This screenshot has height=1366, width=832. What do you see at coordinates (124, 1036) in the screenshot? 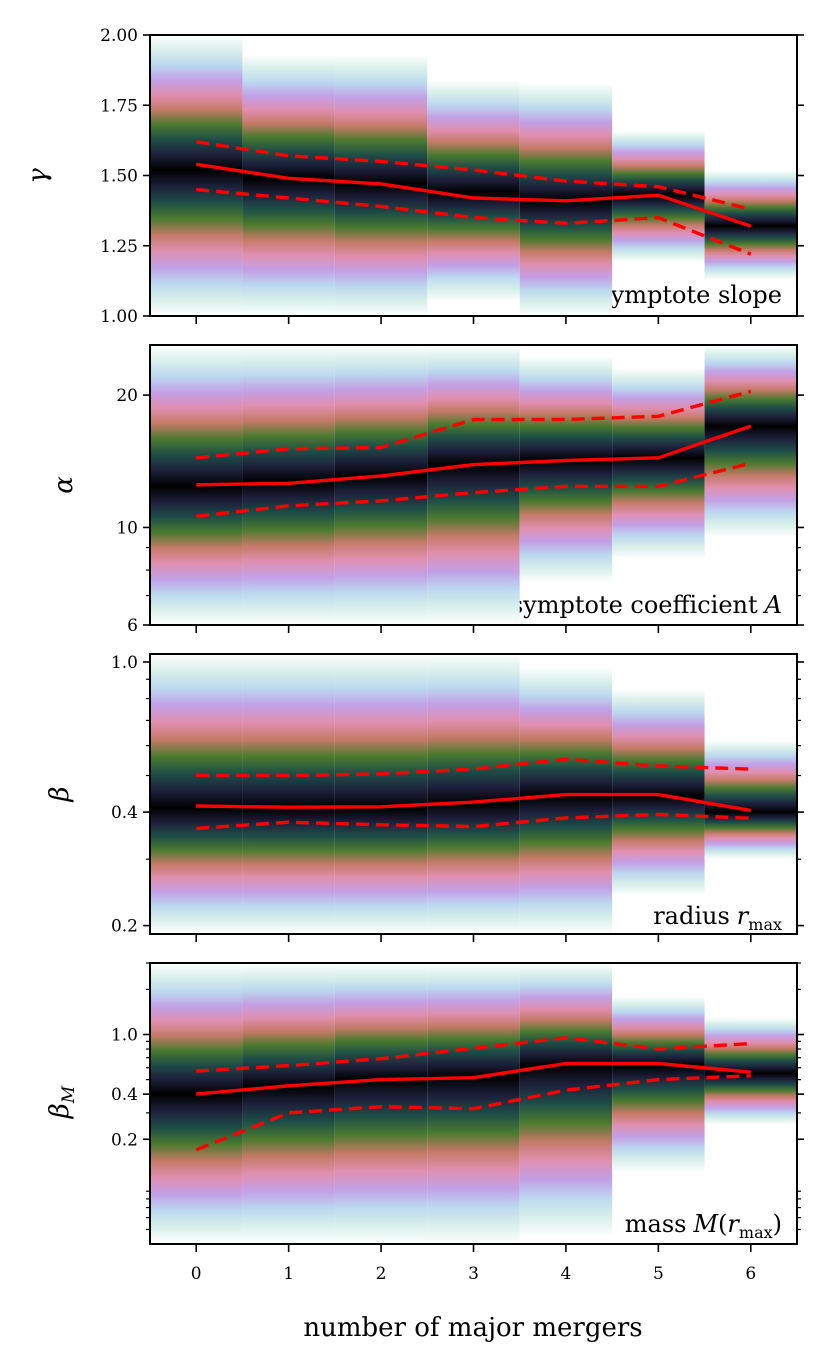
I see `betaM-ytick-label-2: 1.0` at bounding box center [124, 1036].